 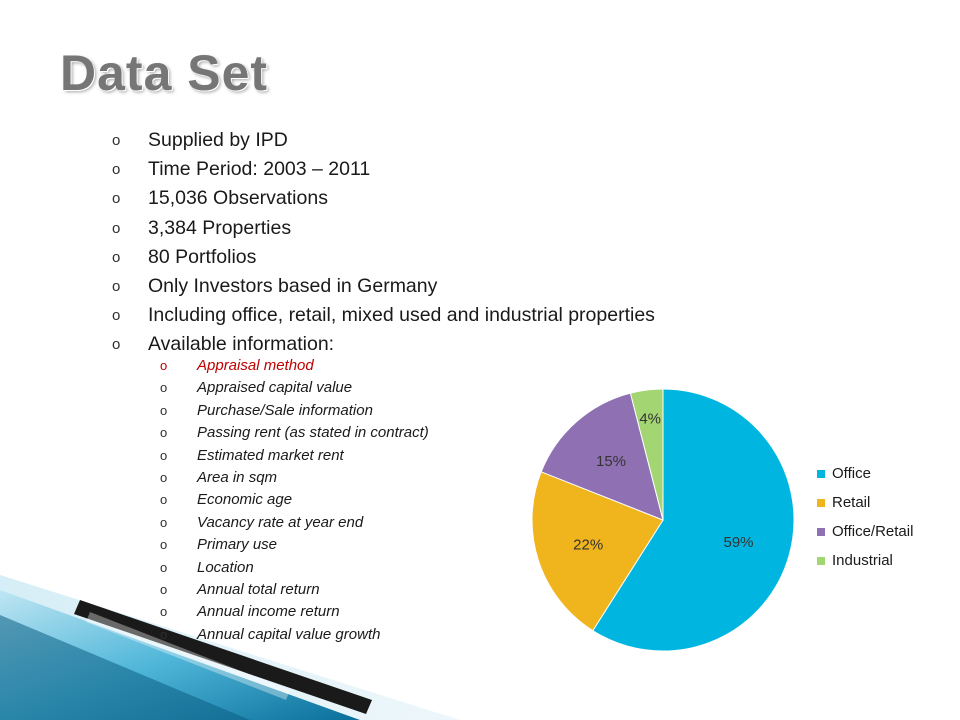 I want to click on sub-bullet-text: Annual capital value growth, so click(x=289, y=634).